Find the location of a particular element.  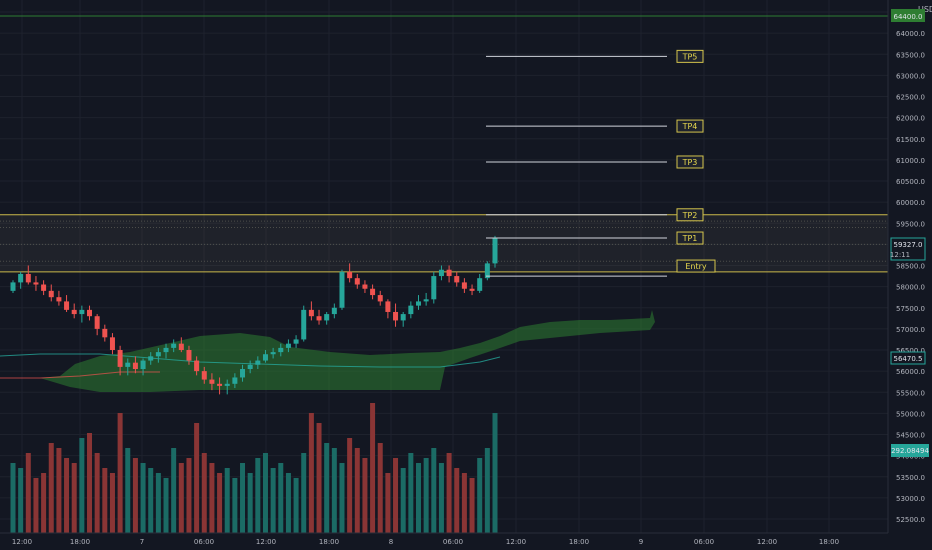

svg-text: TP4 is located at coordinates (690, 126).